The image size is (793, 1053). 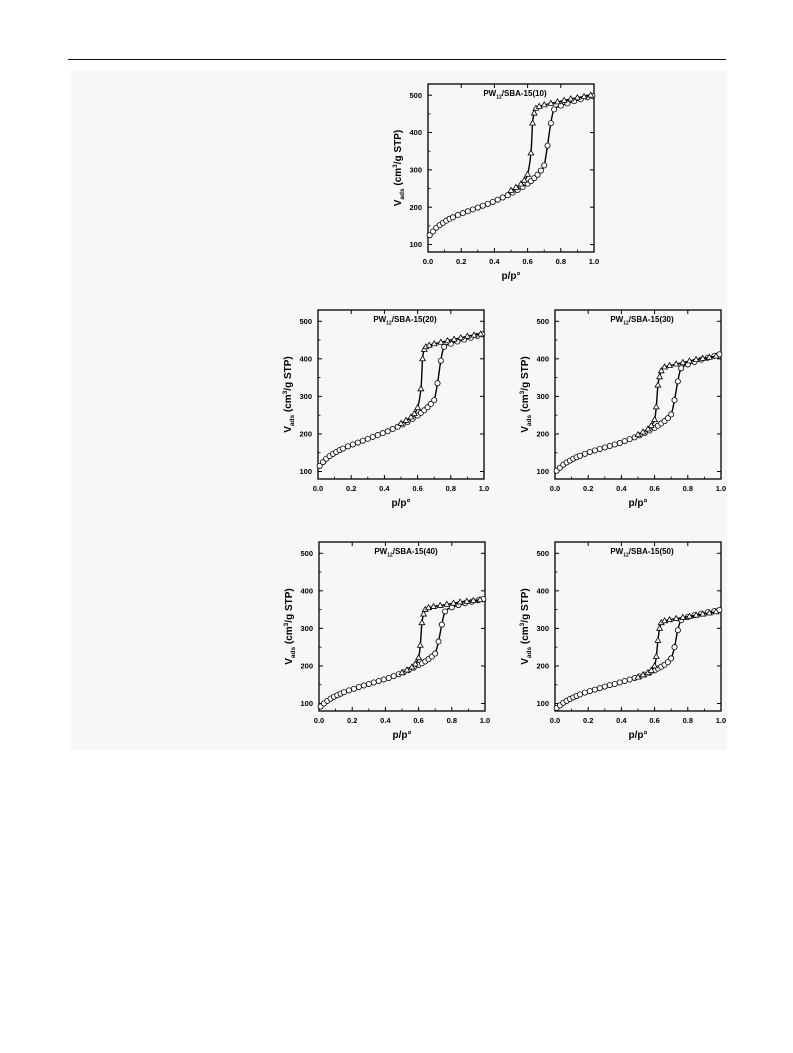 What do you see at coordinates (384, 488) in the screenshot?
I see `x-tick-label: 0.4` at bounding box center [384, 488].